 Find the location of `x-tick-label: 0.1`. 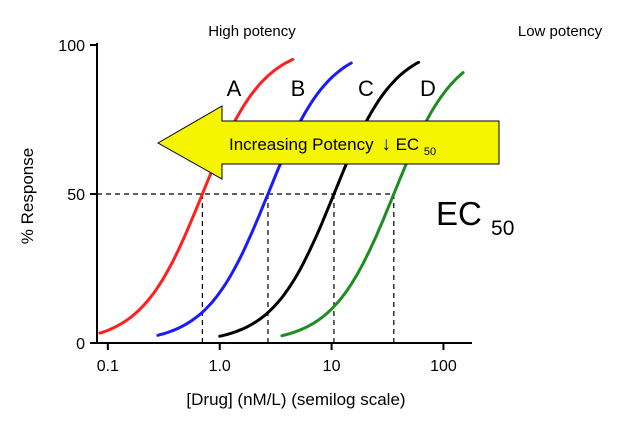

x-tick-label: 0.1 is located at coordinates (108, 366).